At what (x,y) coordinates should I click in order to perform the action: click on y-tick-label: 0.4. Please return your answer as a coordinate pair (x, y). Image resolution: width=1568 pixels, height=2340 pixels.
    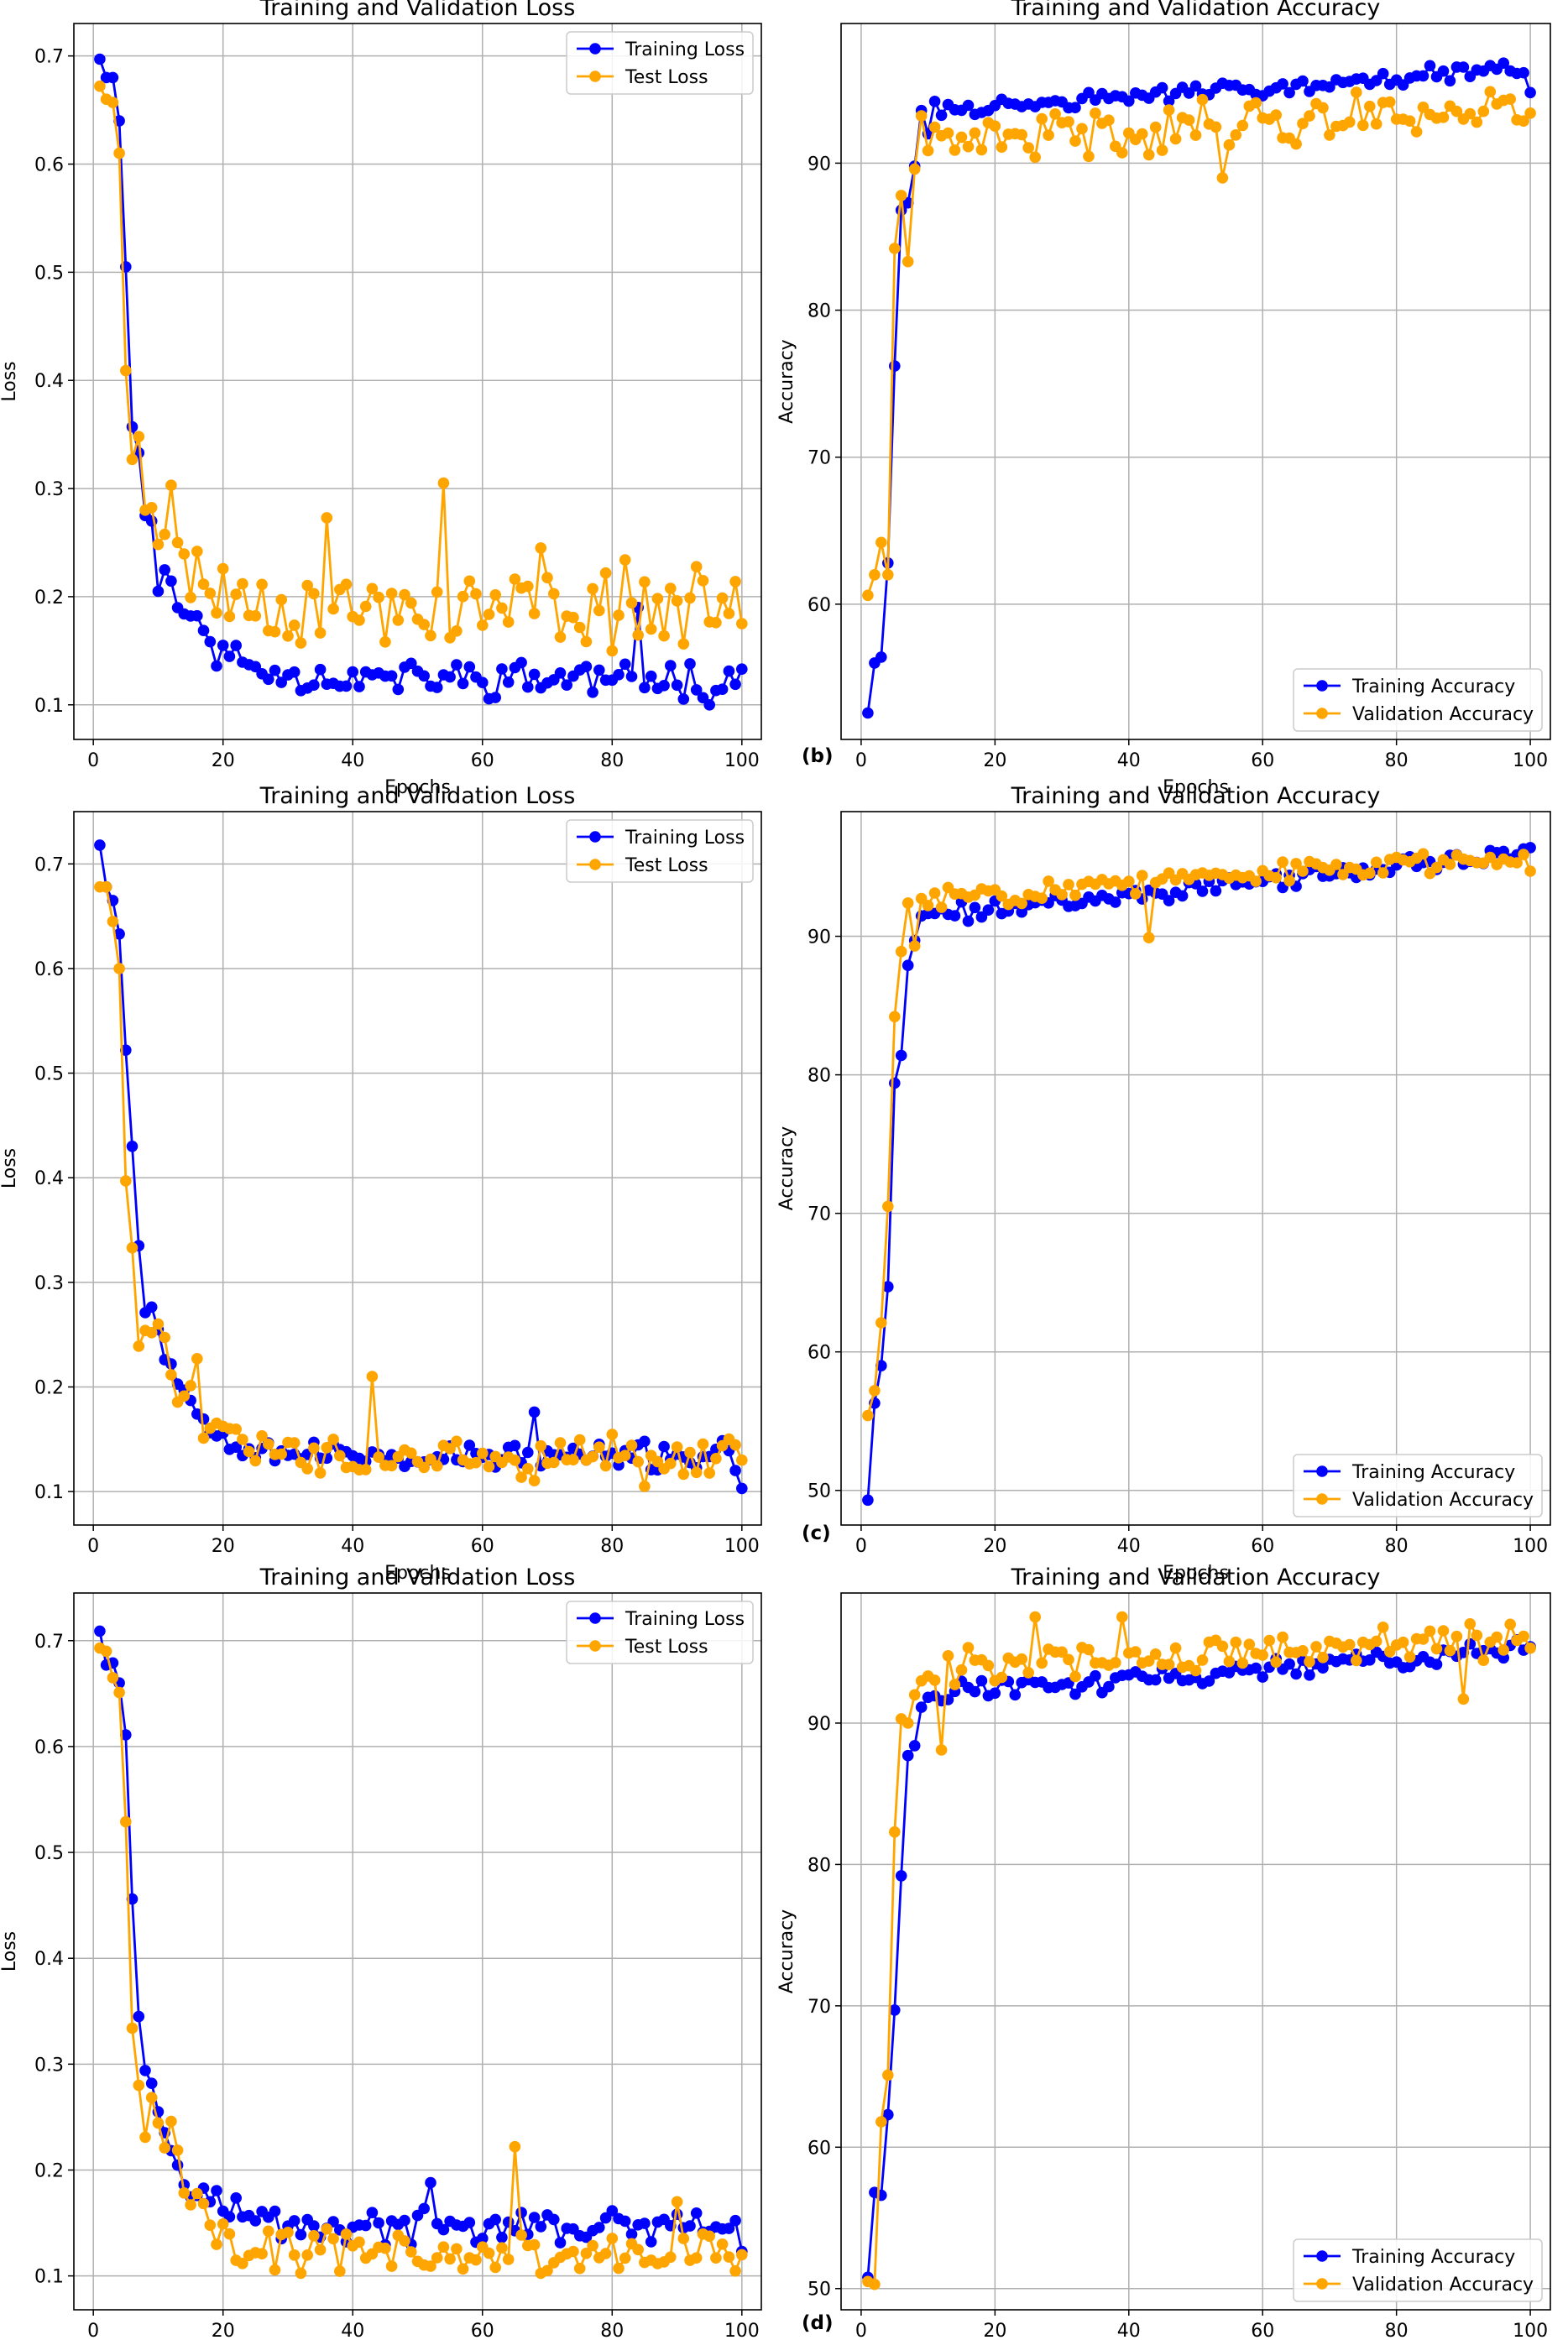
    Looking at the image, I should click on (49, 1960).